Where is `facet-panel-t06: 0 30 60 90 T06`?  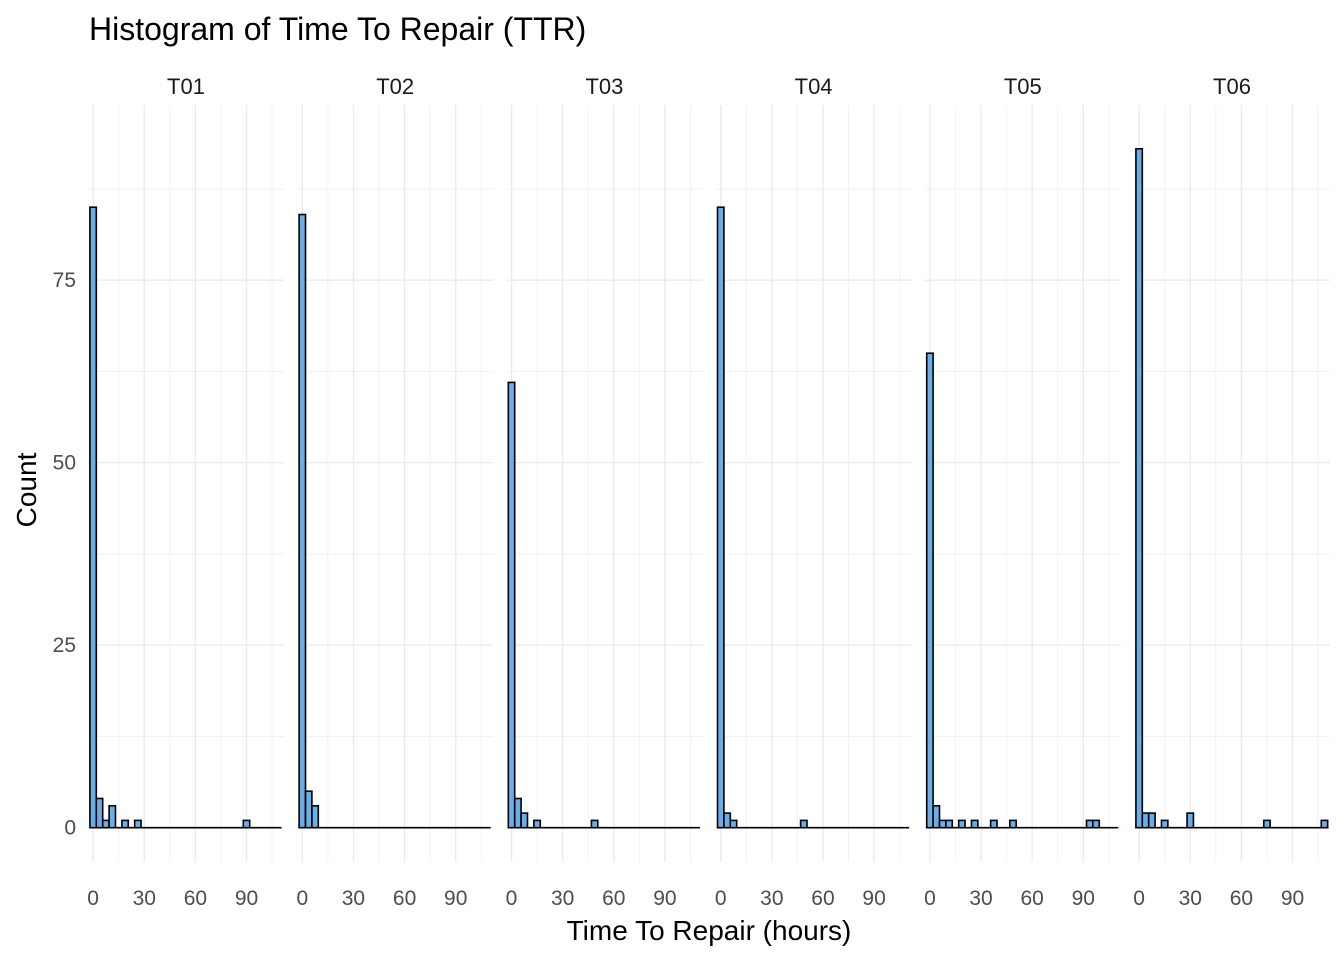
facet-panel-t06: 0 30 60 90 T06 is located at coordinates (1231, 492).